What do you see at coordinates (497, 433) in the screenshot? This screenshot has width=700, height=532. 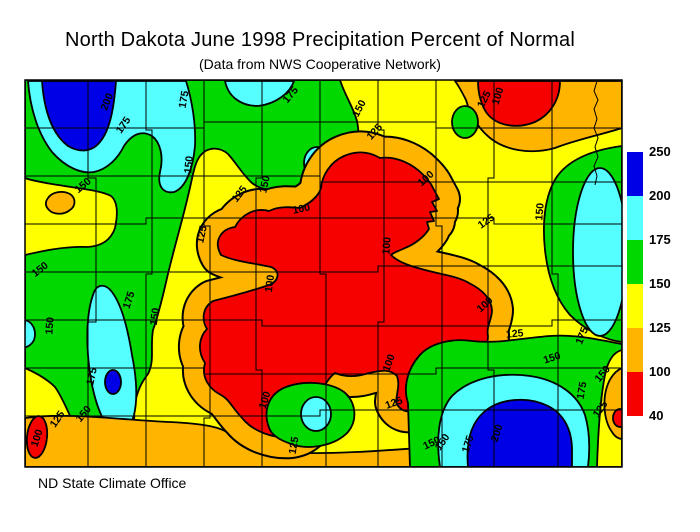 I see `contour-label-200: 200` at bounding box center [497, 433].